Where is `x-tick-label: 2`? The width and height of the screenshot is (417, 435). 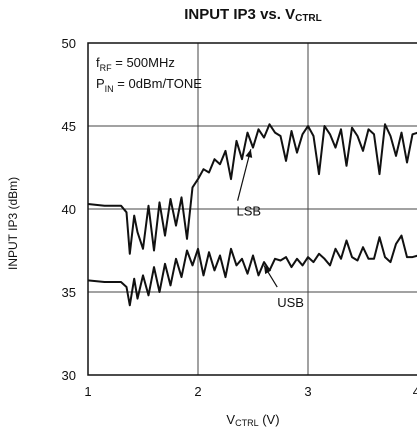
x-tick-label: 2 is located at coordinates (197, 391).